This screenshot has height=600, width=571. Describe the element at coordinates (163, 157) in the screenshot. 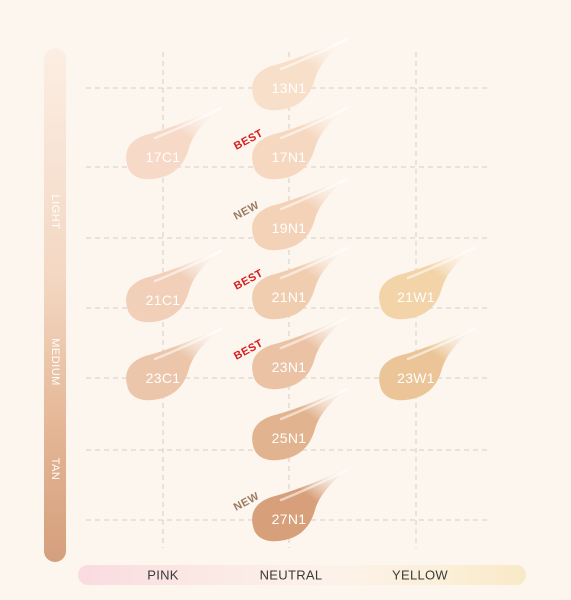

I see `swatch-code-17c1: 17C1` at that location.